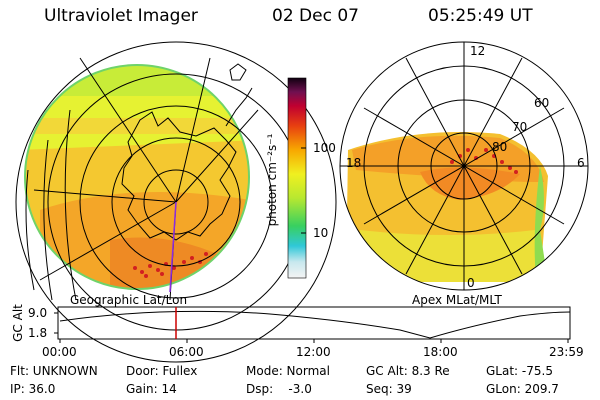 This screenshot has height=400, width=600. I want to click on altitude-ylabel: GC Alt, so click(18, 323).